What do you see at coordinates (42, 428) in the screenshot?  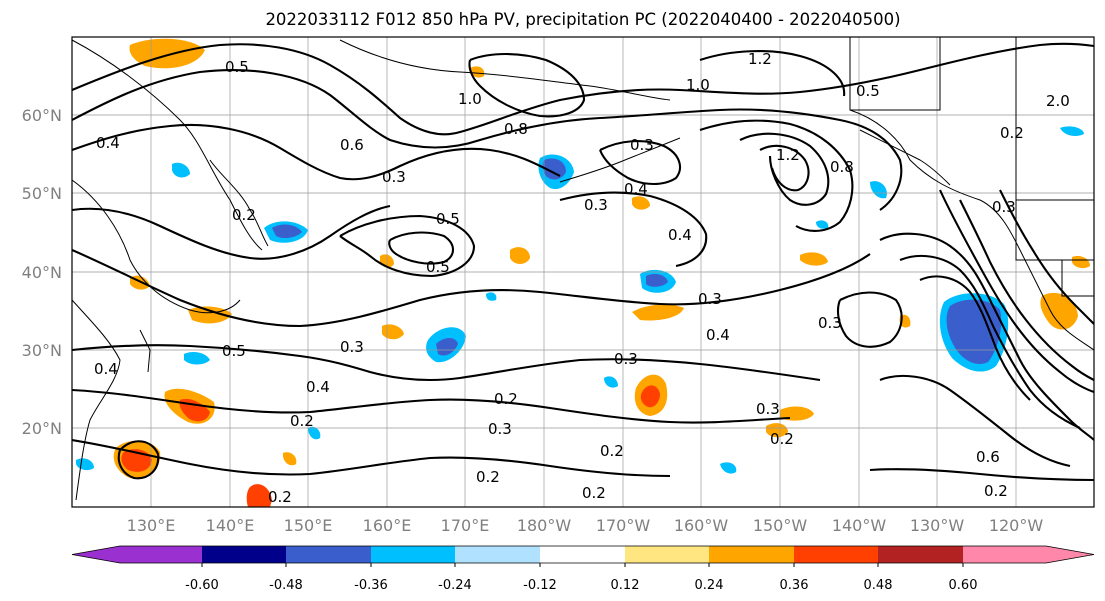 I see `lat-label: 20°N` at bounding box center [42, 428].